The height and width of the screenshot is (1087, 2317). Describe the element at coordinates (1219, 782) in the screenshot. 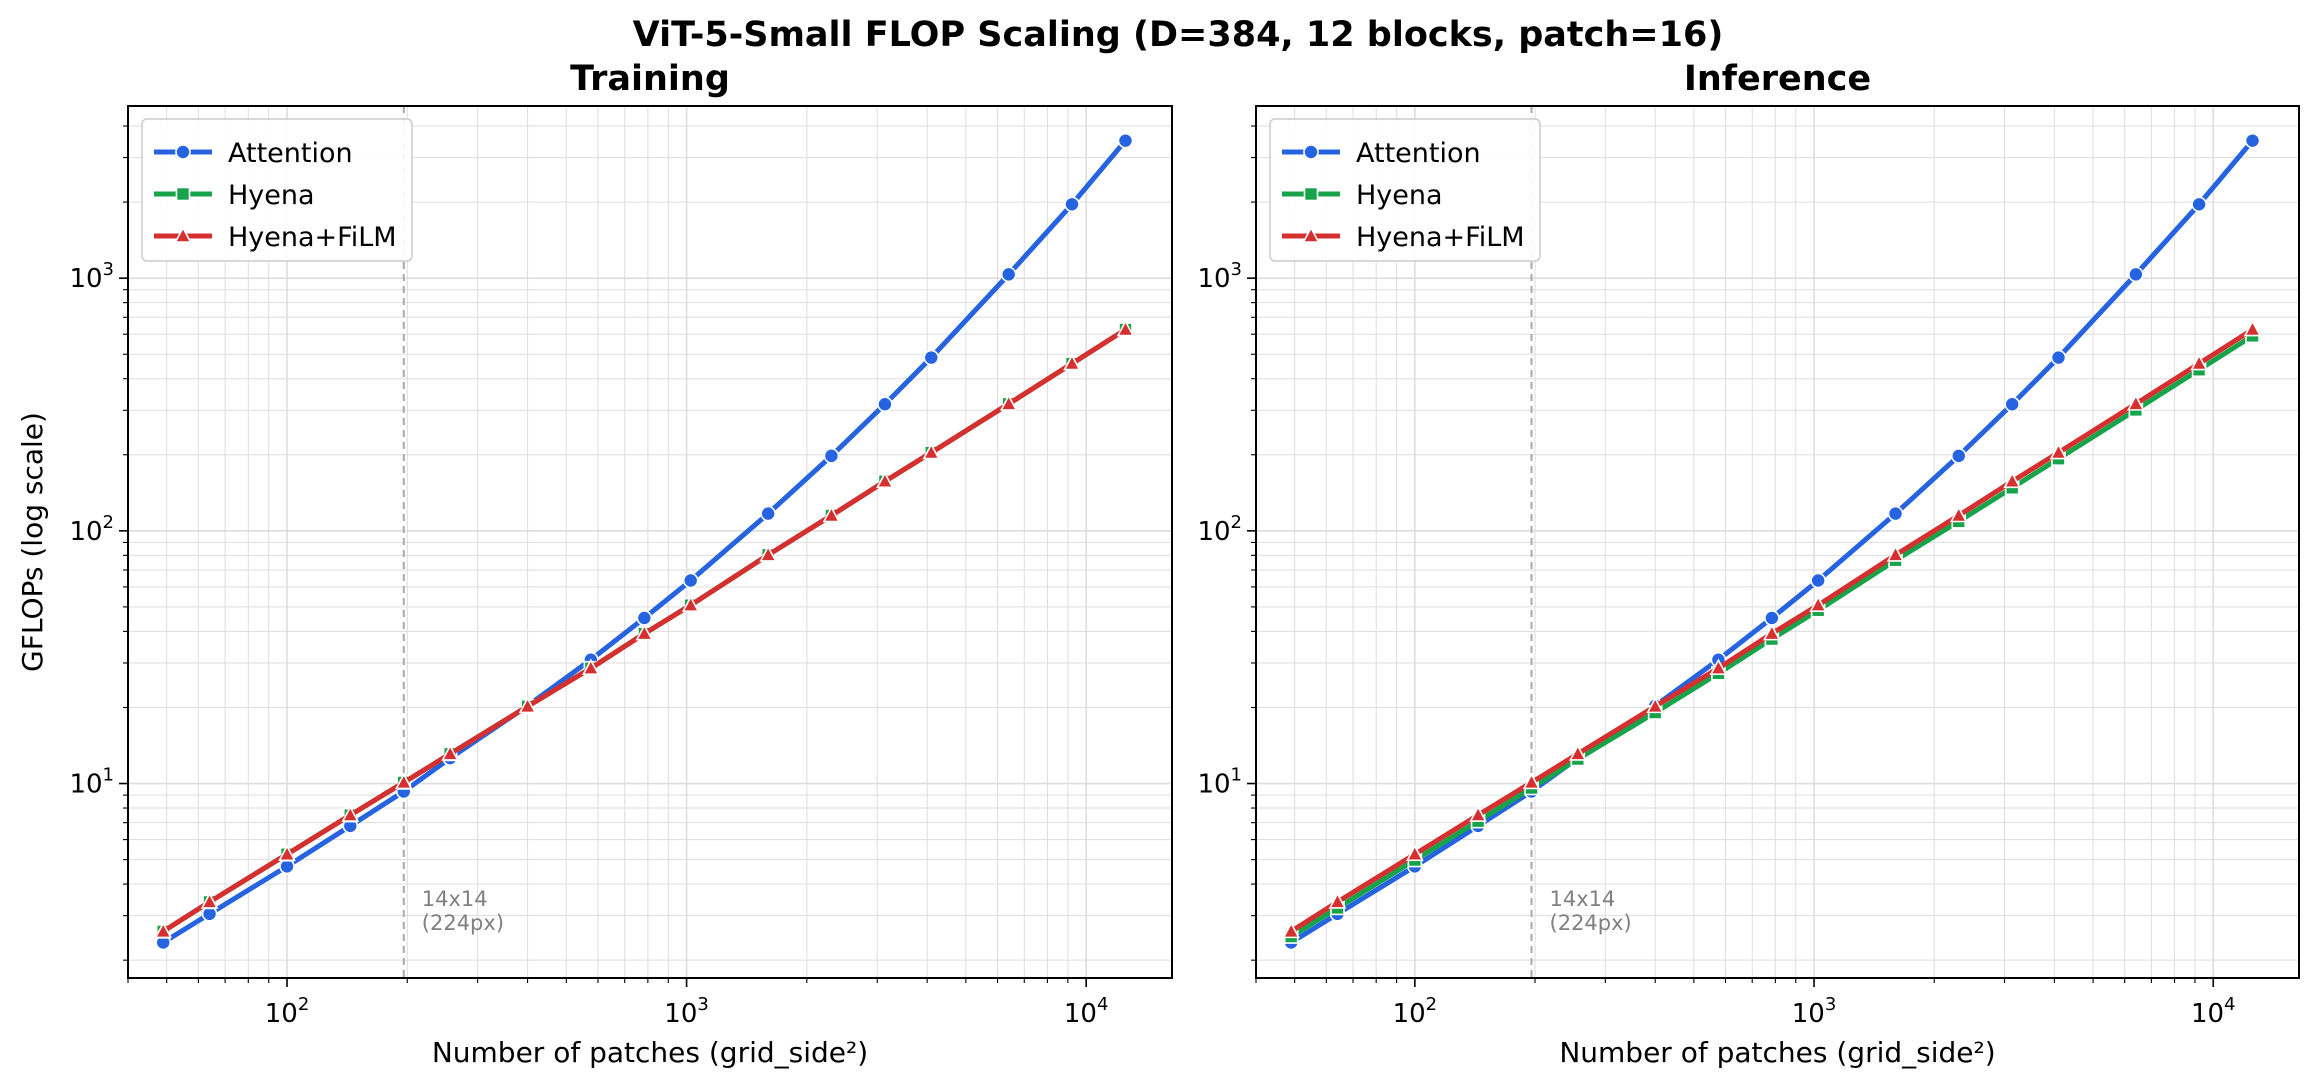

I see `chart-1-y-tick-label: 10¹` at that location.